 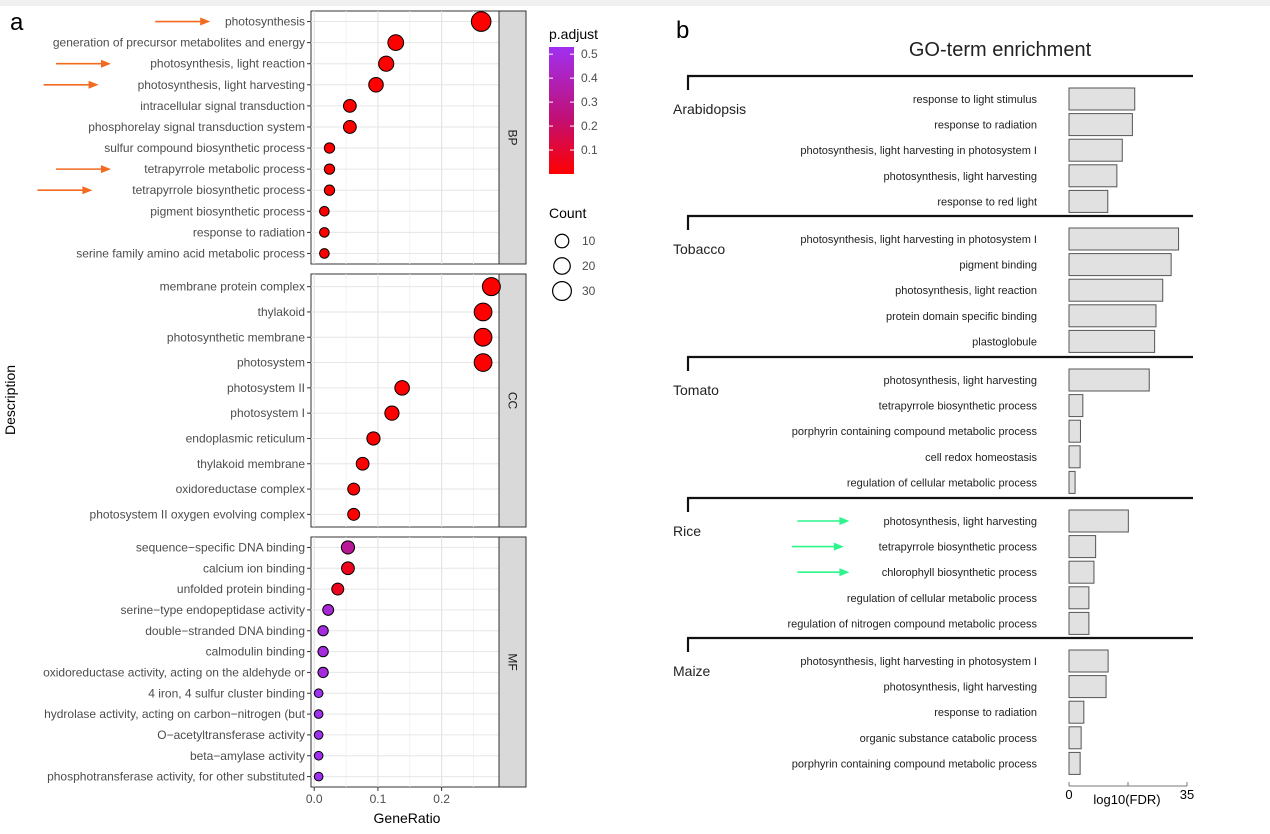 I want to click on panel-a-label: a, so click(x=17, y=22).